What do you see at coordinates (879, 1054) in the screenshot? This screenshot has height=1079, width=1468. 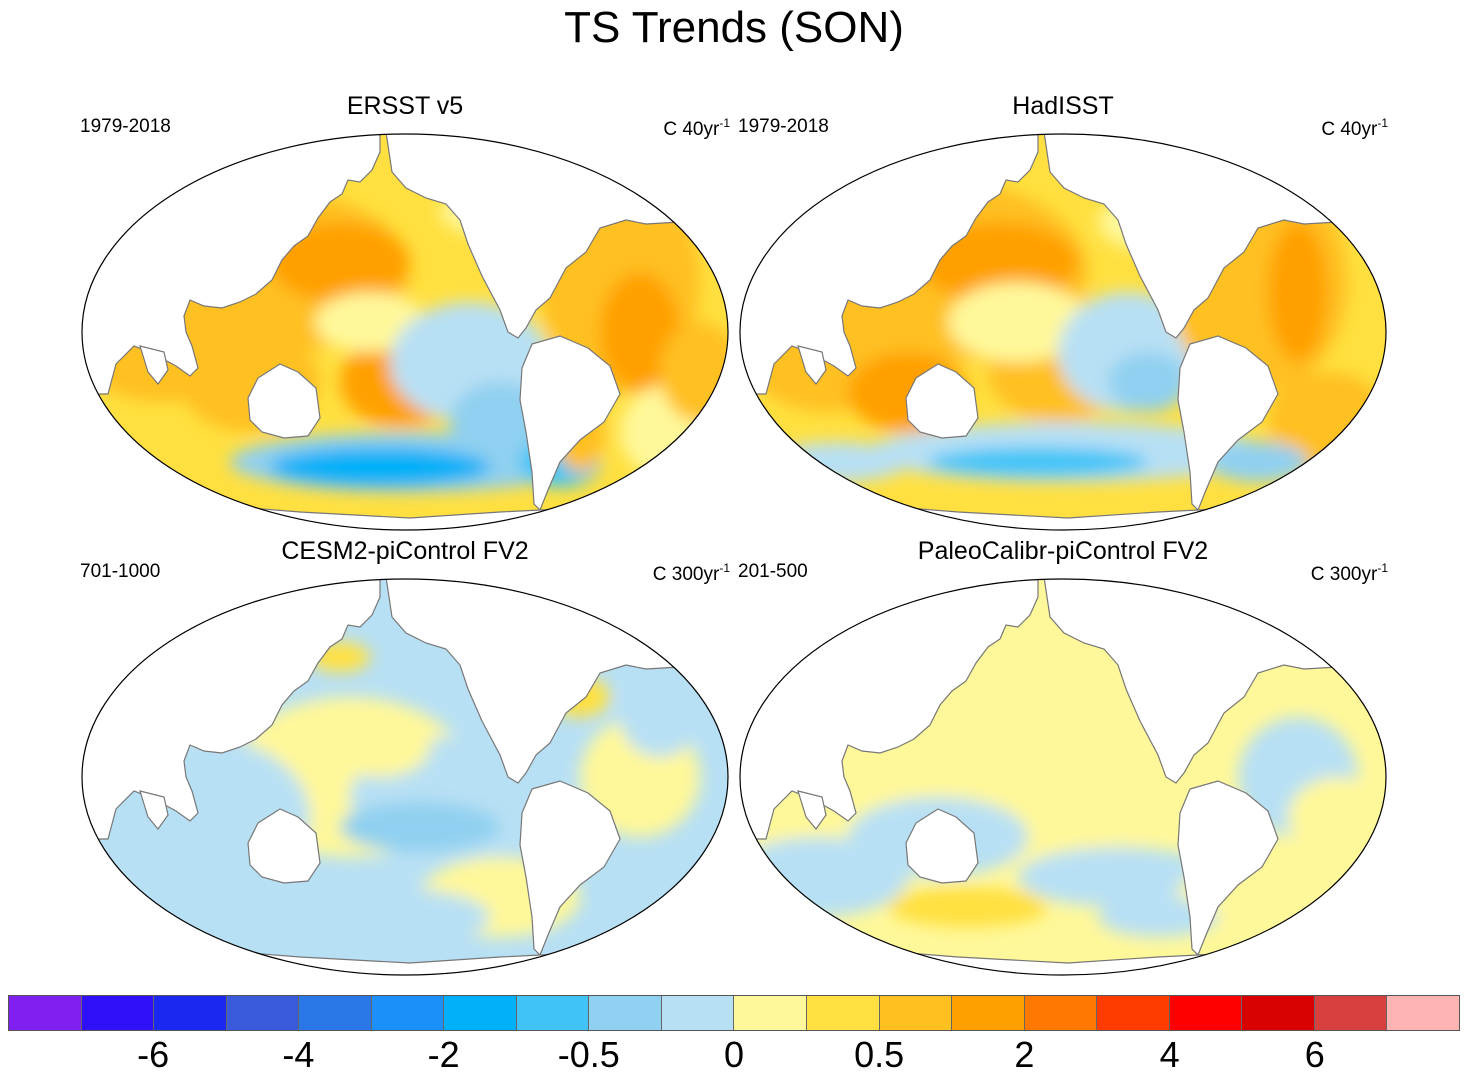 I see `colorbar-tick-label: 0.5` at bounding box center [879, 1054].